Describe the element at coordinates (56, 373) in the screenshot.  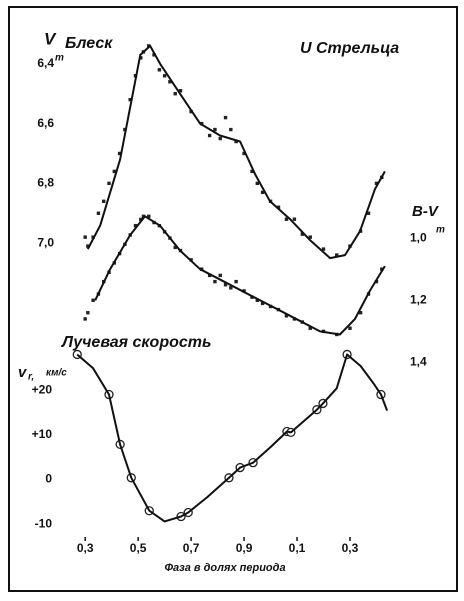
I see `y-axis-unit: км/с` at that location.